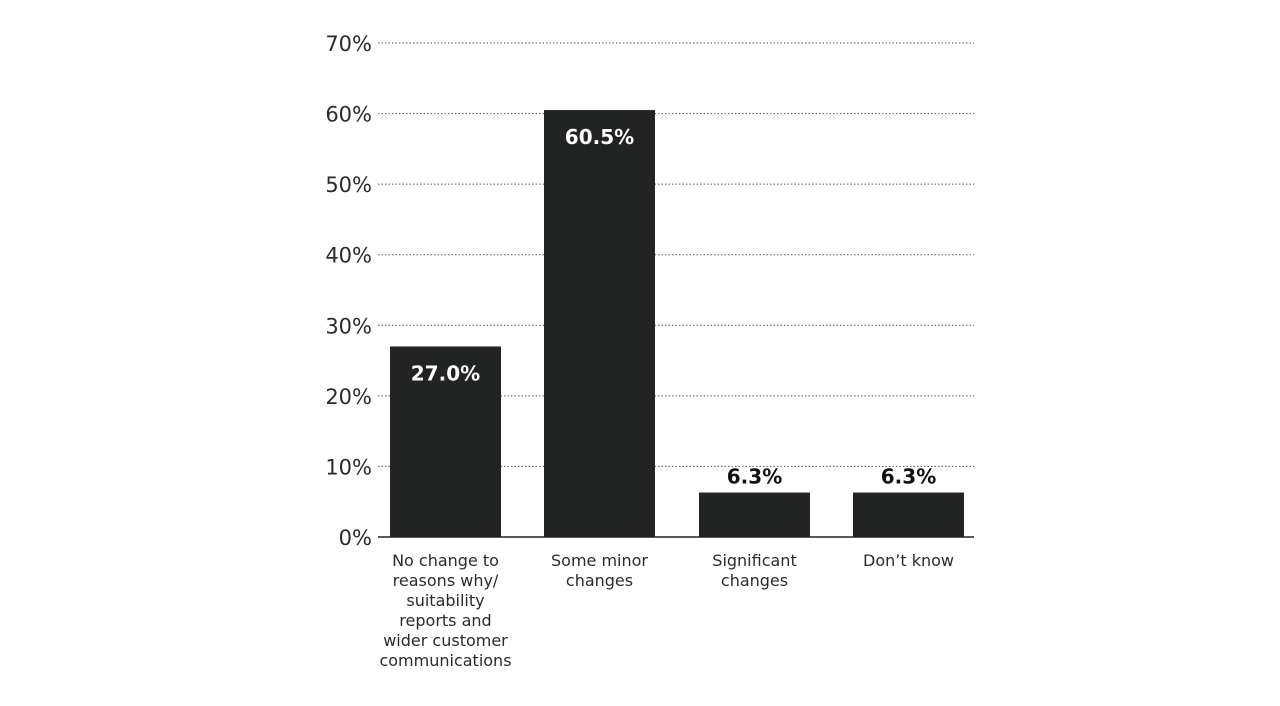  What do you see at coordinates (348, 256) in the screenshot?
I see `y-tick-label: 40%` at bounding box center [348, 256].